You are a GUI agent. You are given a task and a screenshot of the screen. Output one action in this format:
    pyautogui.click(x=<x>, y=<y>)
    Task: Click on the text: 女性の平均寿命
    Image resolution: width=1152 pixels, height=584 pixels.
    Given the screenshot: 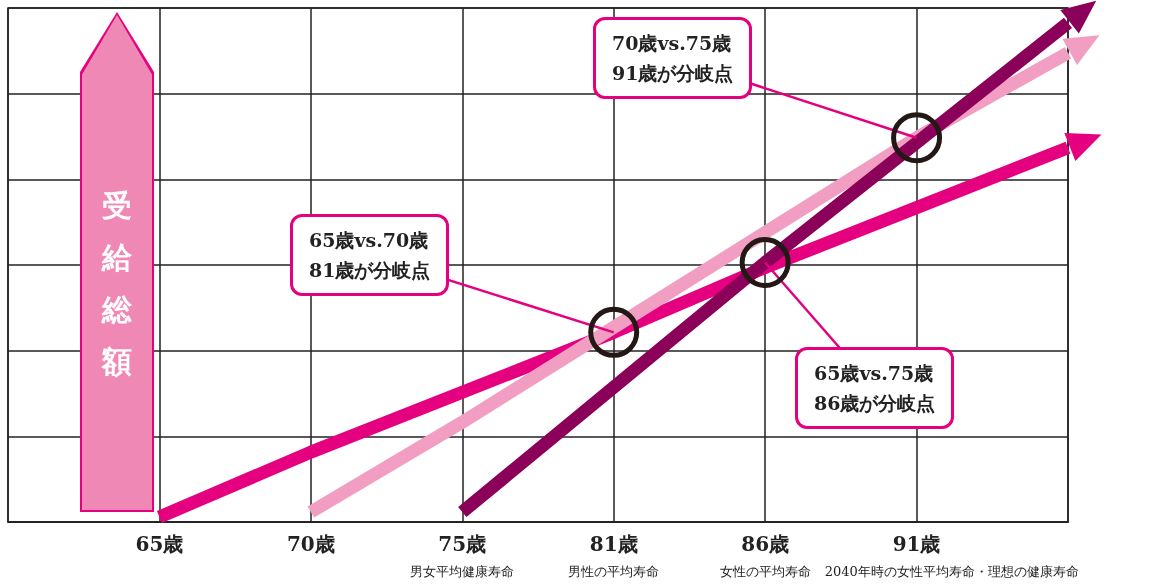 What is the action you would take?
    pyautogui.click(x=765, y=572)
    